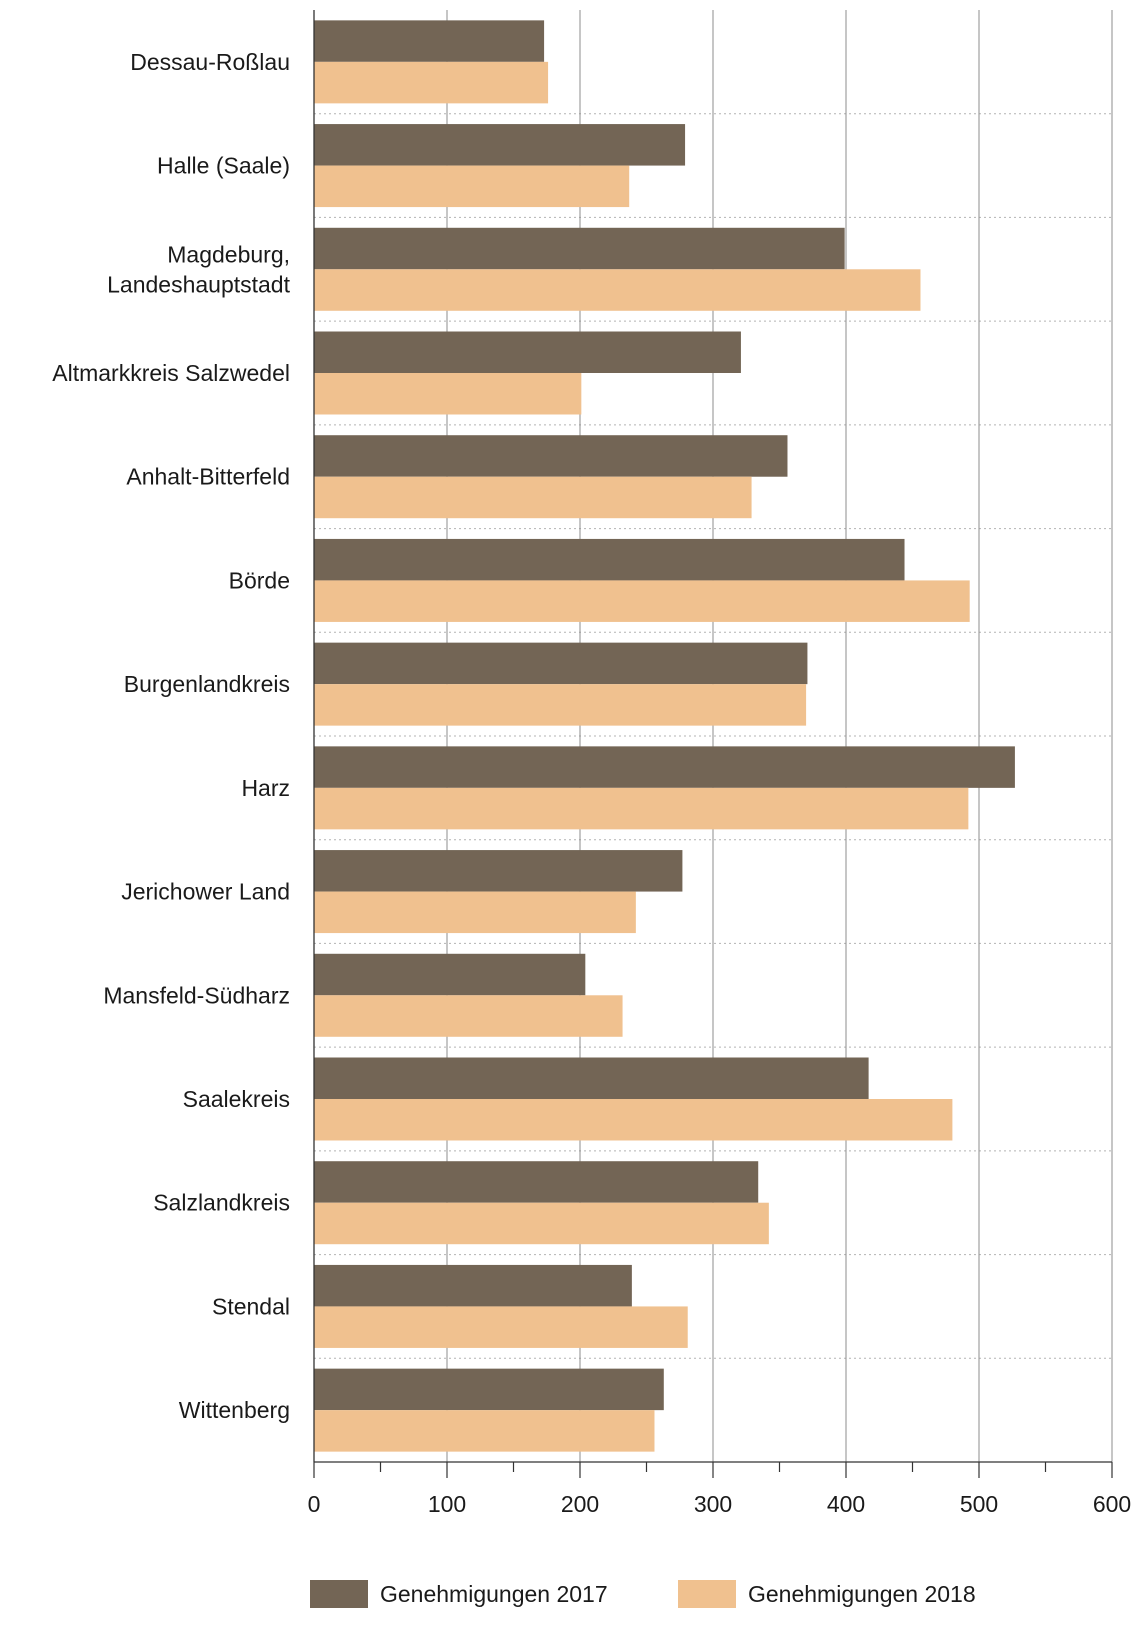 This screenshot has height=1625, width=1142. I want to click on category-label-line: Stendal, so click(251, 1306).